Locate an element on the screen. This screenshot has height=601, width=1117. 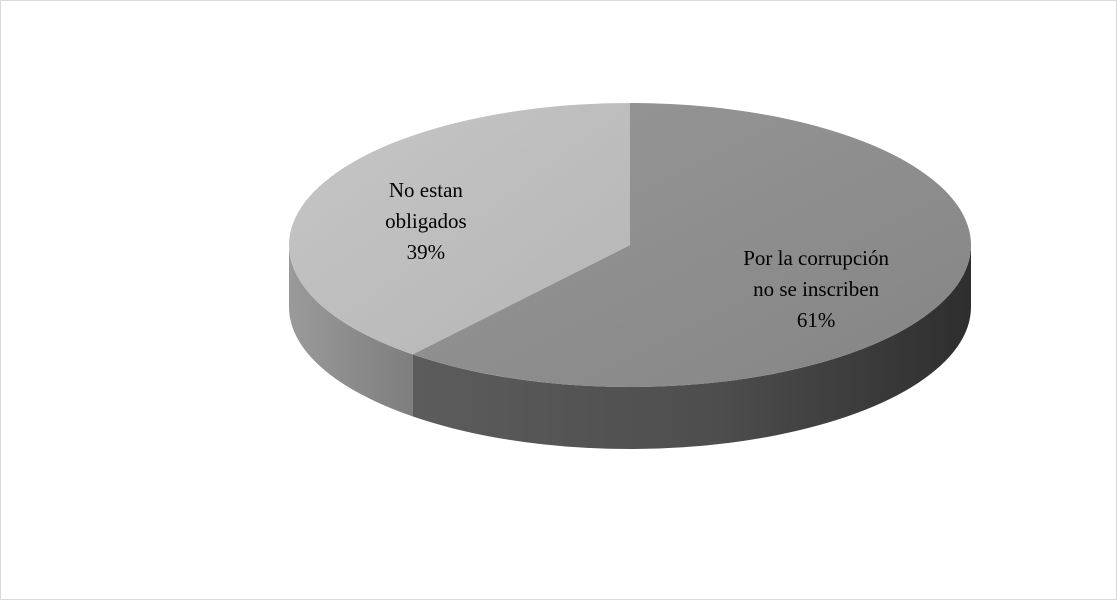
slice-category-label: no se inscriben is located at coordinates (816, 289).